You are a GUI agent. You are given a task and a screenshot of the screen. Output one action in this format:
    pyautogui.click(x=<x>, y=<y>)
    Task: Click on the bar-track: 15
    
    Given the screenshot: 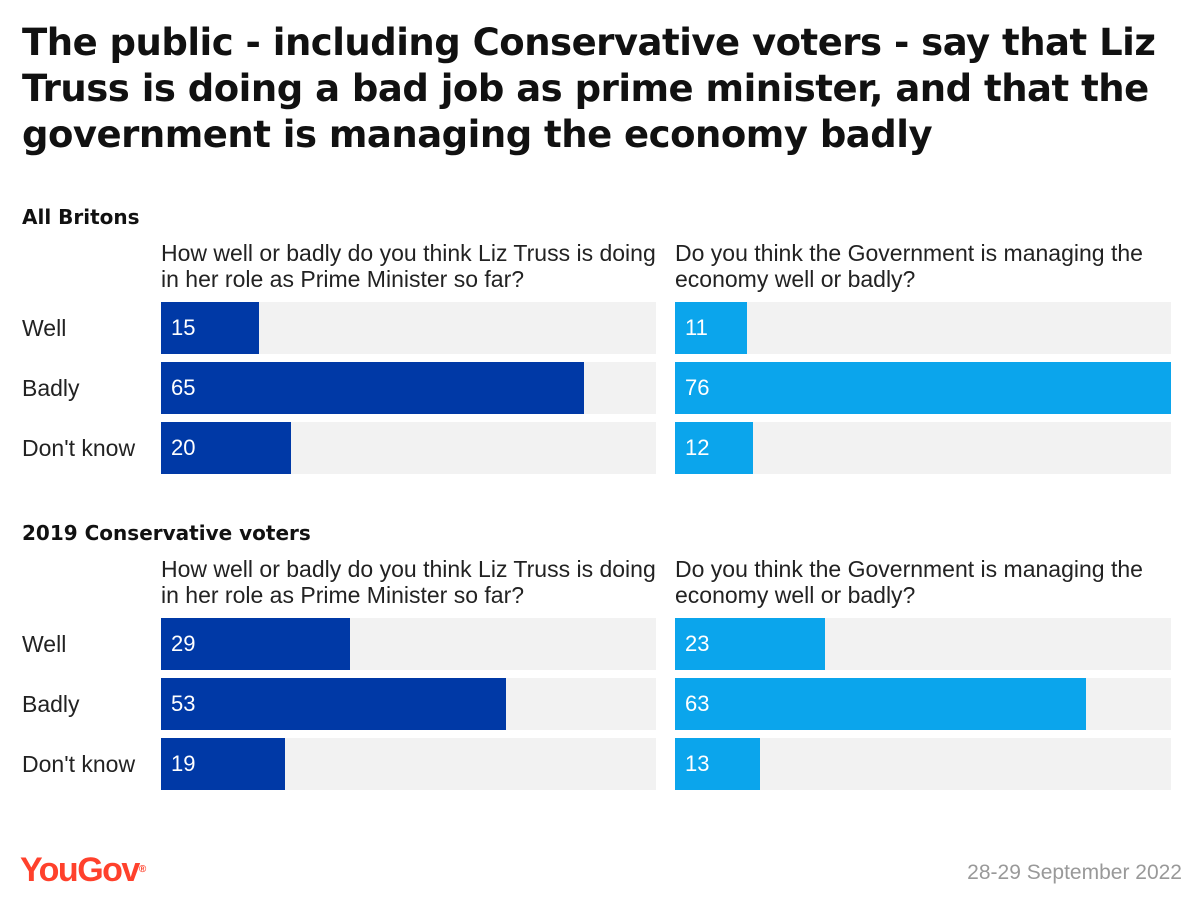 What is the action you would take?
    pyautogui.click(x=408, y=328)
    